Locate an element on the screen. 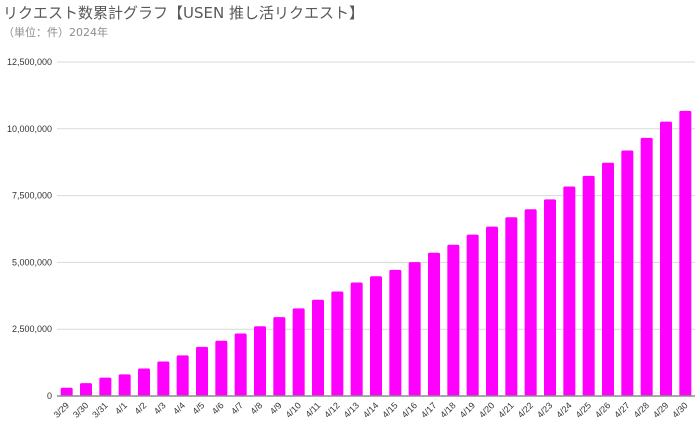 This screenshot has height=425, width=700. bar-4/9 is located at coordinates (279, 356).